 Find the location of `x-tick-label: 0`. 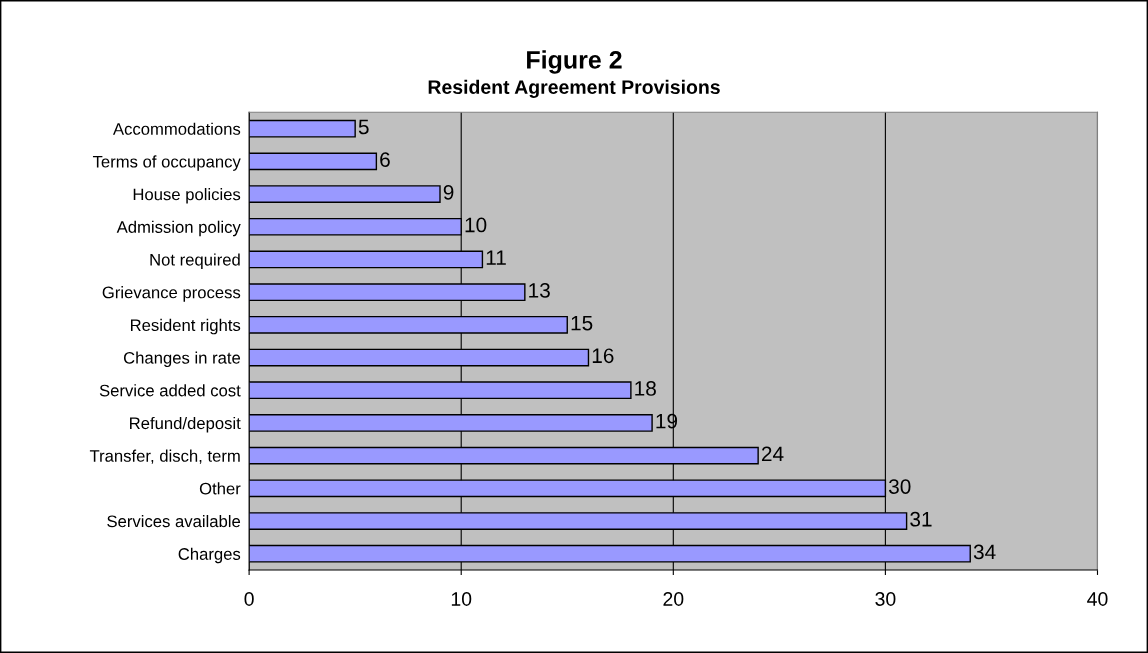

x-tick-label: 0 is located at coordinates (249, 599).